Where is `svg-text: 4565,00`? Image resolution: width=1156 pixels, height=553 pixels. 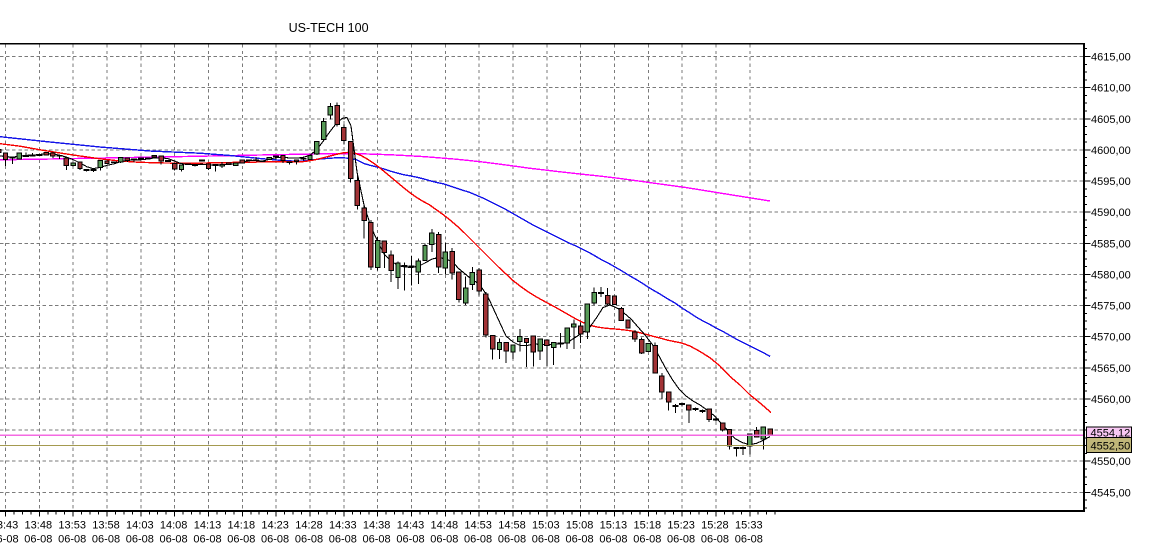
svg-text: 4565,00 is located at coordinates (1111, 369).